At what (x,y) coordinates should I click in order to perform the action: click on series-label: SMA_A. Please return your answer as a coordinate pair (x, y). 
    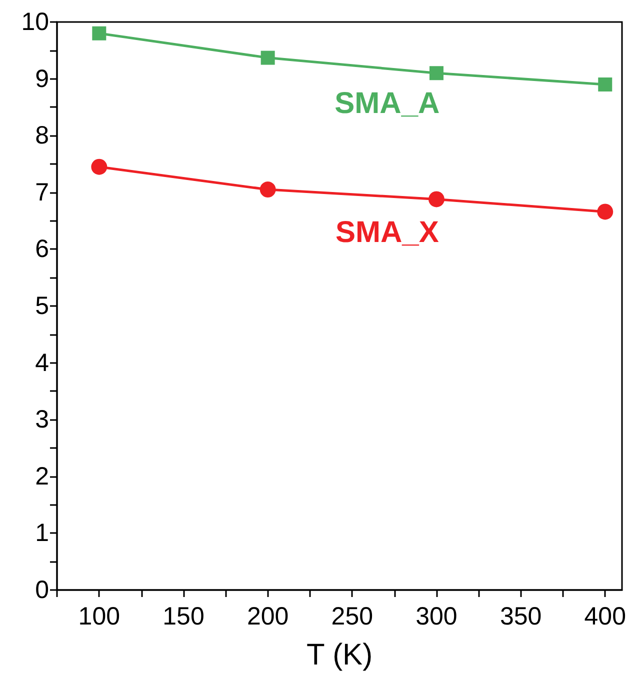
    Looking at the image, I should click on (387, 103).